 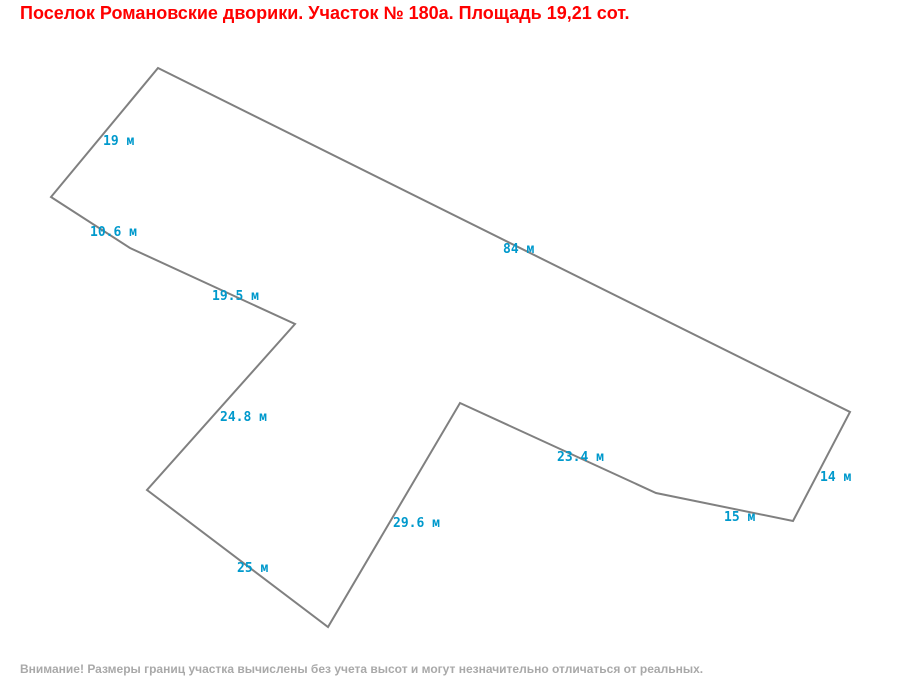 I want to click on edge-label: 25 м, so click(x=252, y=568).